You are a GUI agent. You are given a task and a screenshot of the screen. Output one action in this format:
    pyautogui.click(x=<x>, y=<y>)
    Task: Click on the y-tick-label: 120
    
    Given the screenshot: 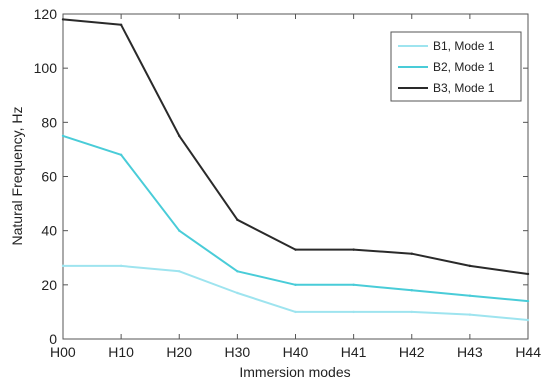 What is the action you would take?
    pyautogui.click(x=46, y=14)
    